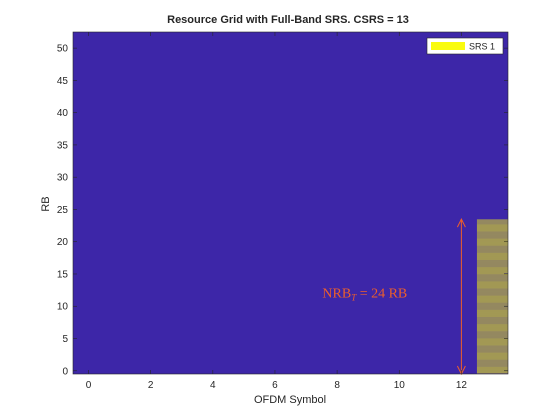  Describe the element at coordinates (462, 385) in the screenshot. I see `x-tick-label: 12` at that location.